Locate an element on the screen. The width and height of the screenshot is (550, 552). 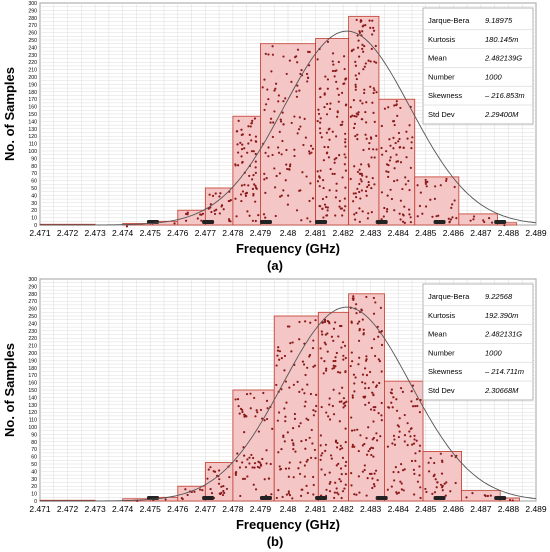
y-tick-label: 190 is located at coordinates (32, 85).